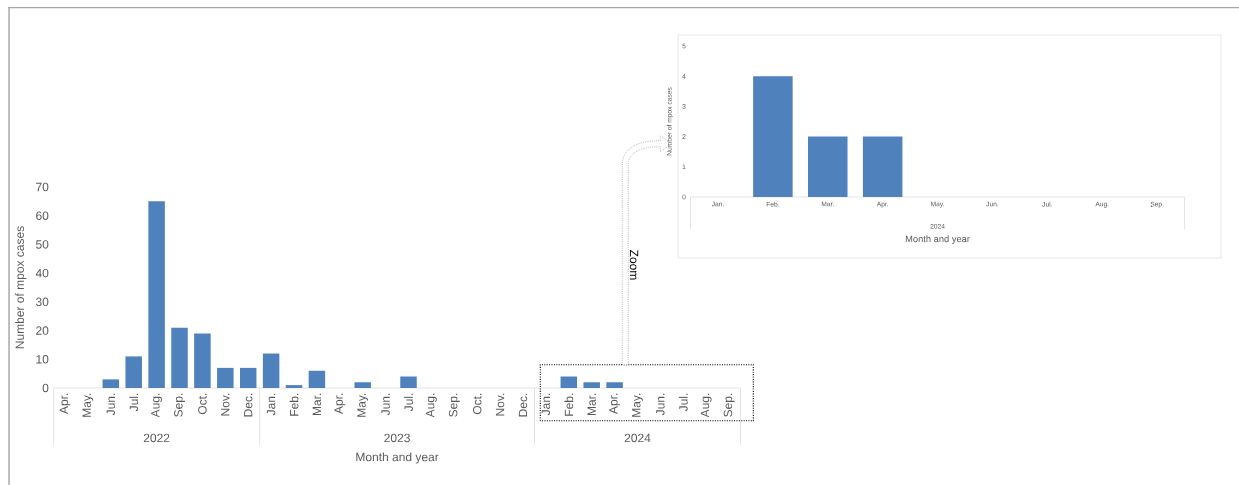  What do you see at coordinates (156, 438) in the screenshot?
I see `text: 2022` at bounding box center [156, 438].